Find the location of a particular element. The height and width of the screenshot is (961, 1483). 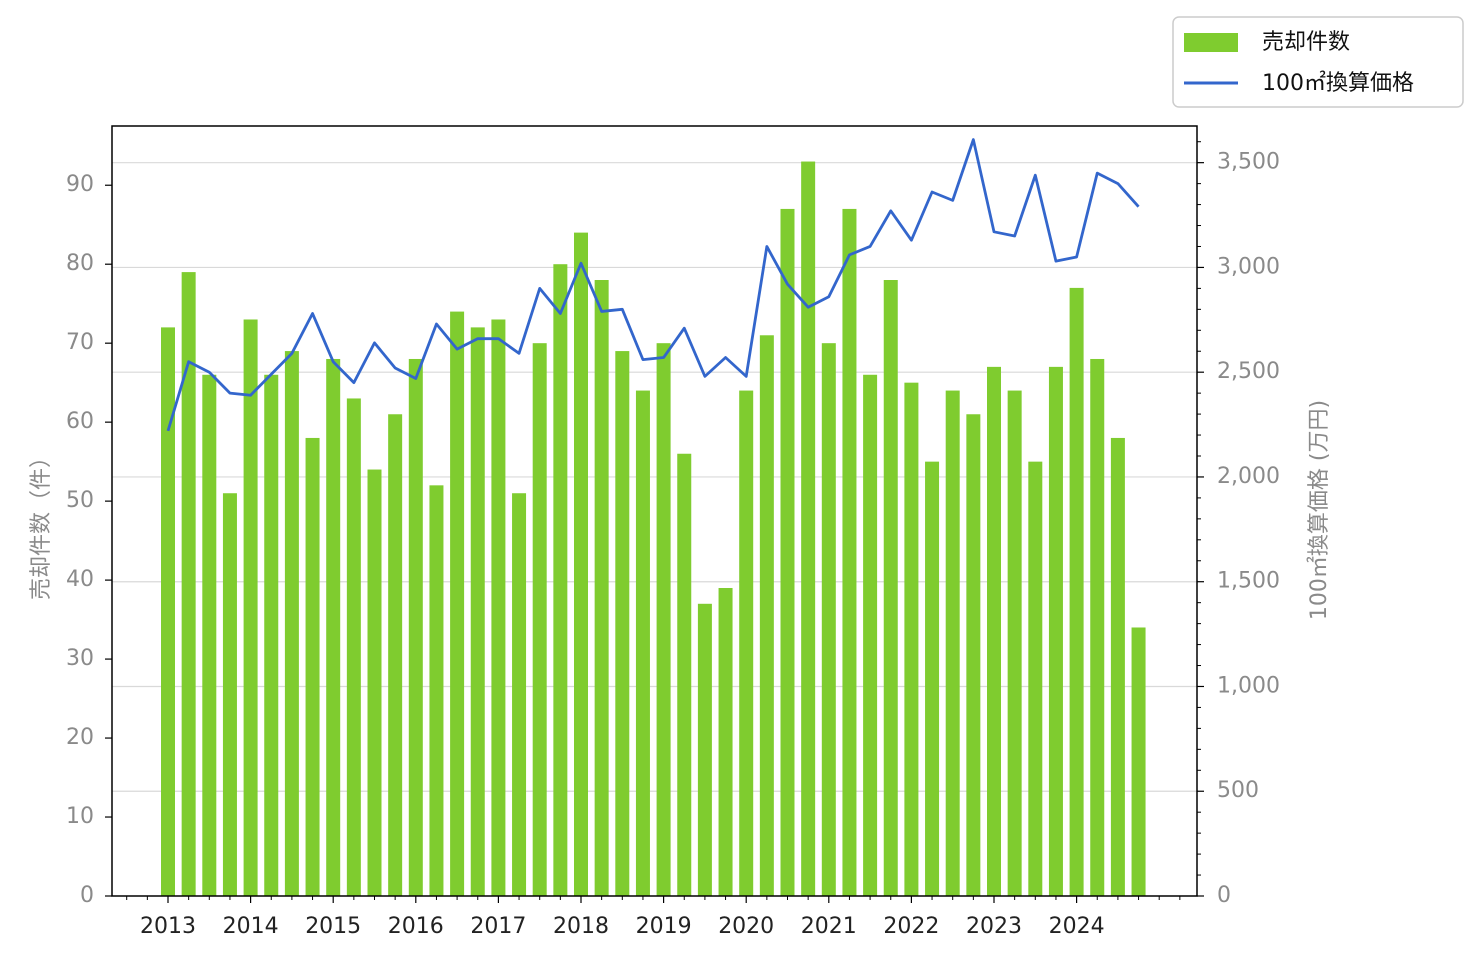

y-axis-right: 0 500 1,000 1,500 2,000 2,500 3,000 3,500 is located at coordinates (1238, 524).